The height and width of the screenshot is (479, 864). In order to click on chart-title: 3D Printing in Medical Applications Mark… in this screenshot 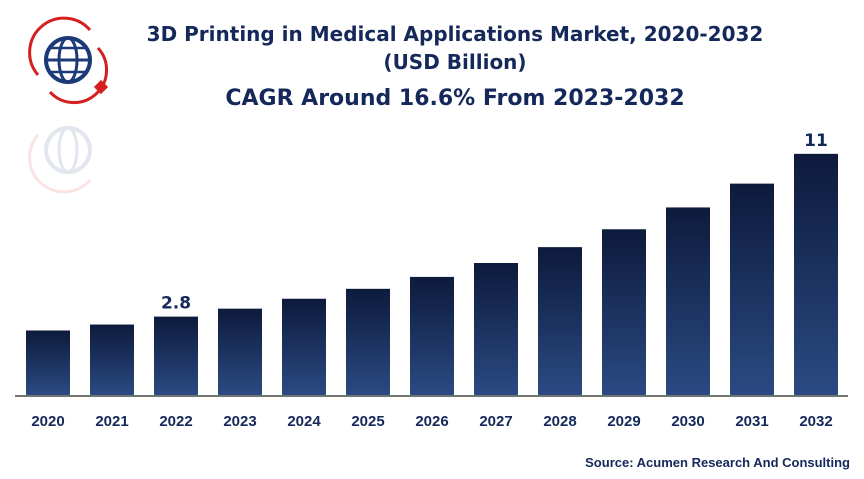, I will do `click(455, 34)`.